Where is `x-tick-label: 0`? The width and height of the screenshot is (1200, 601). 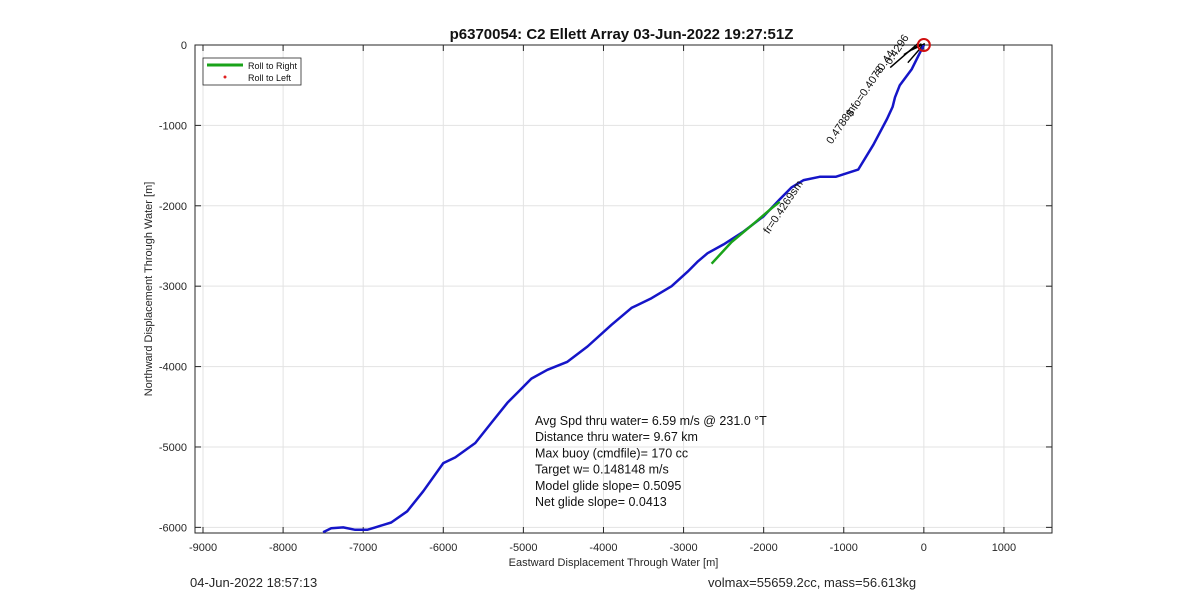 x-tick-label: 0 is located at coordinates (924, 548).